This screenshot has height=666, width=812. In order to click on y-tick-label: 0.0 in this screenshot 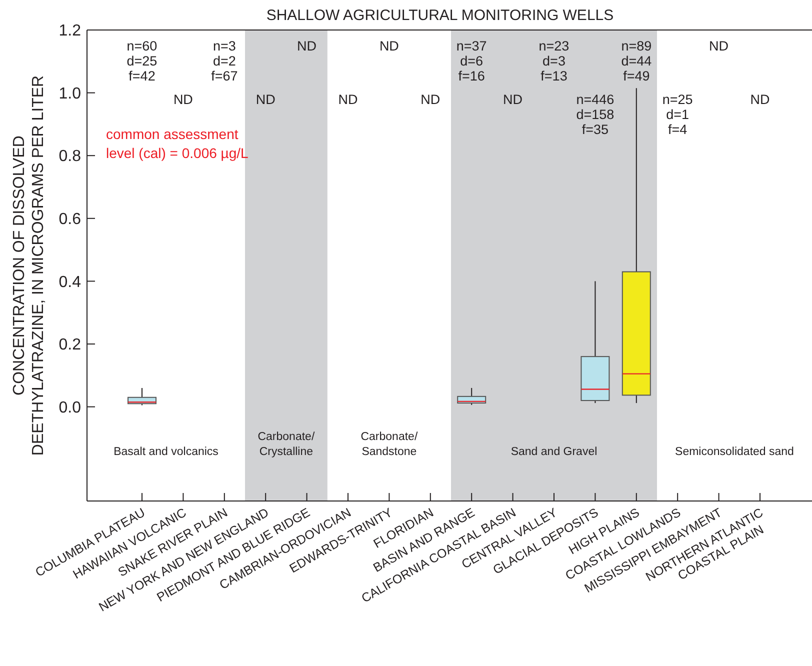, I will do `click(70, 407)`.